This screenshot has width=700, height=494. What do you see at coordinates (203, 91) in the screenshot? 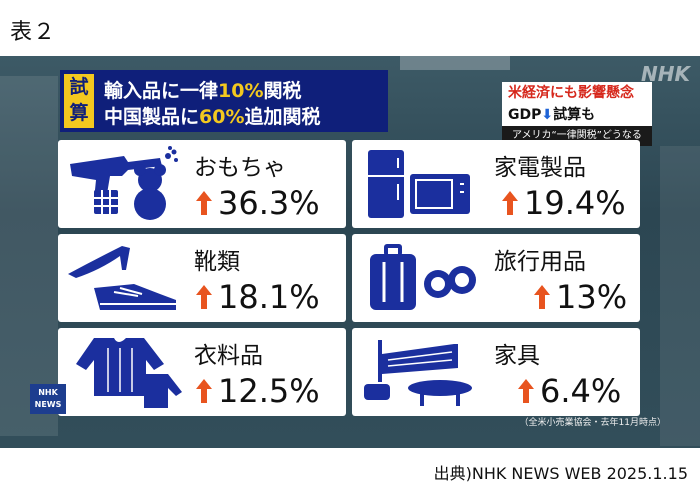
I see `headline-line-1: 輸入品に一律10%関税` at bounding box center [203, 91].